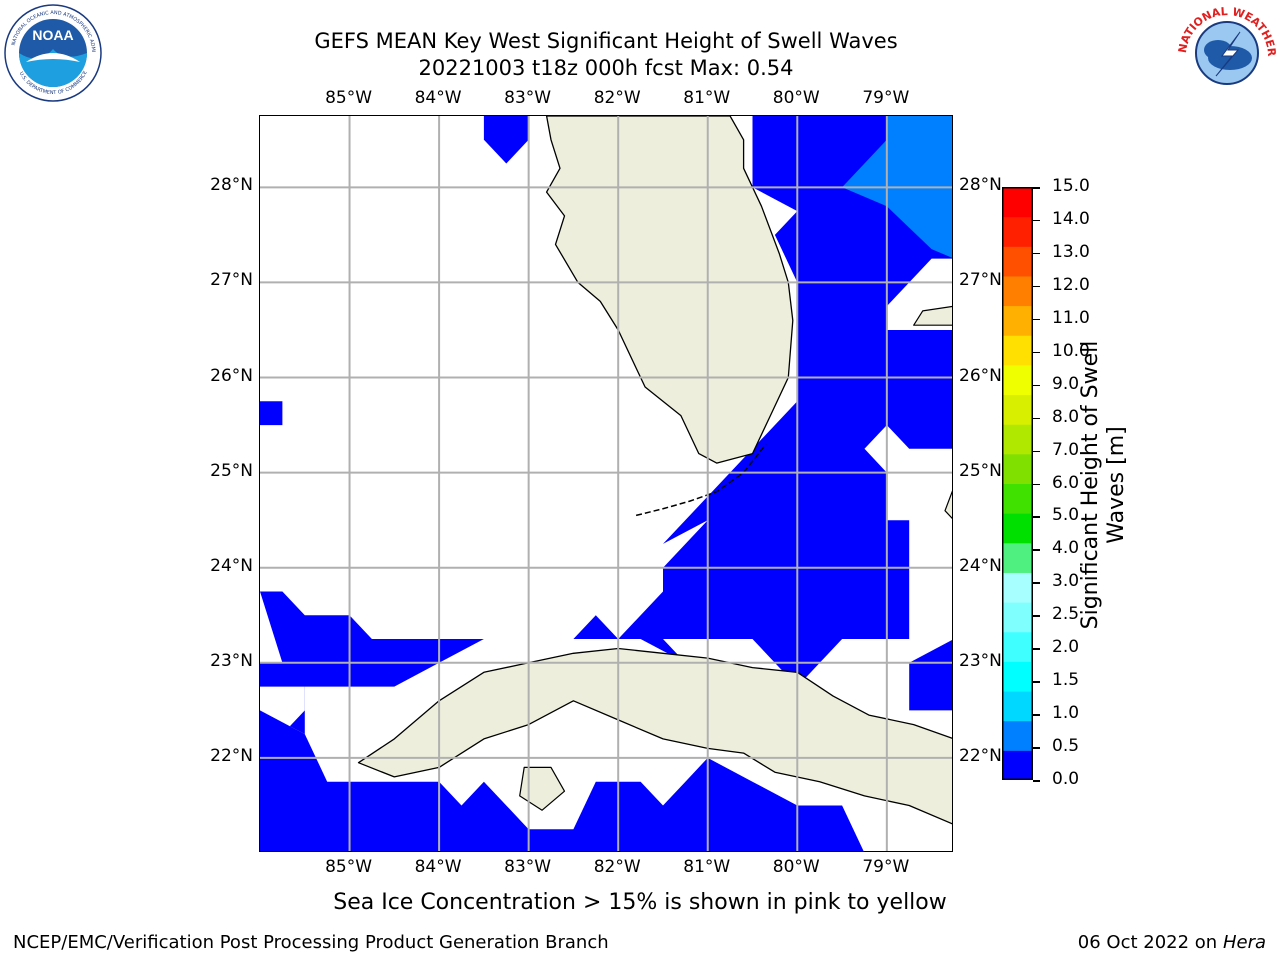 The width and height of the screenshot is (1280, 960). What do you see at coordinates (1071, 350) in the screenshot?
I see `colorbar-tick-label: 10.0` at bounding box center [1071, 350].